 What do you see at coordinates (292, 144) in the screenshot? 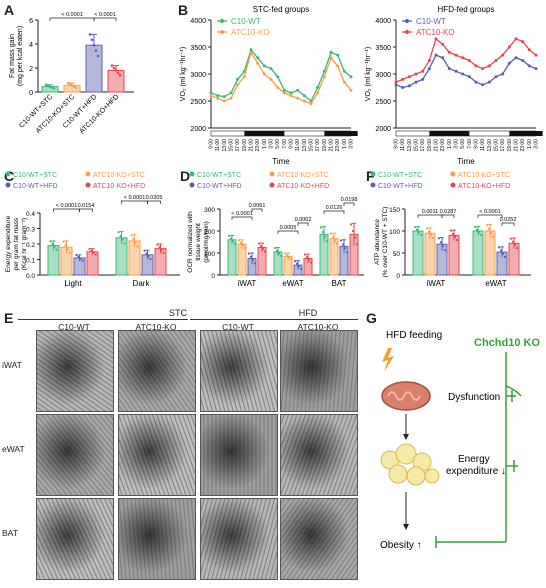
I see `x-tick-label: 9:00` at bounding box center [292, 144].